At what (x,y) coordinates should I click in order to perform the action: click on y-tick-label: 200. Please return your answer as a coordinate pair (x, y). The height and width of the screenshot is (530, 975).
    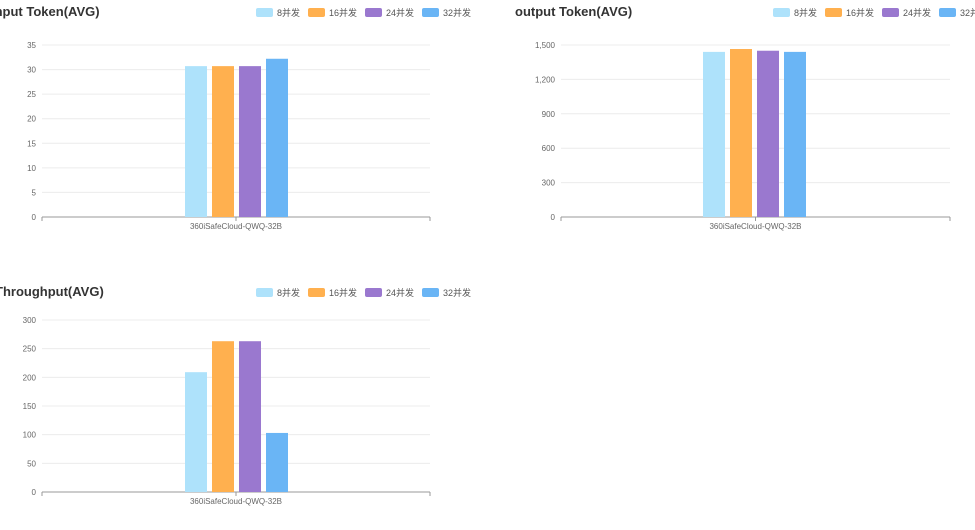
    Looking at the image, I should click on (30, 377).